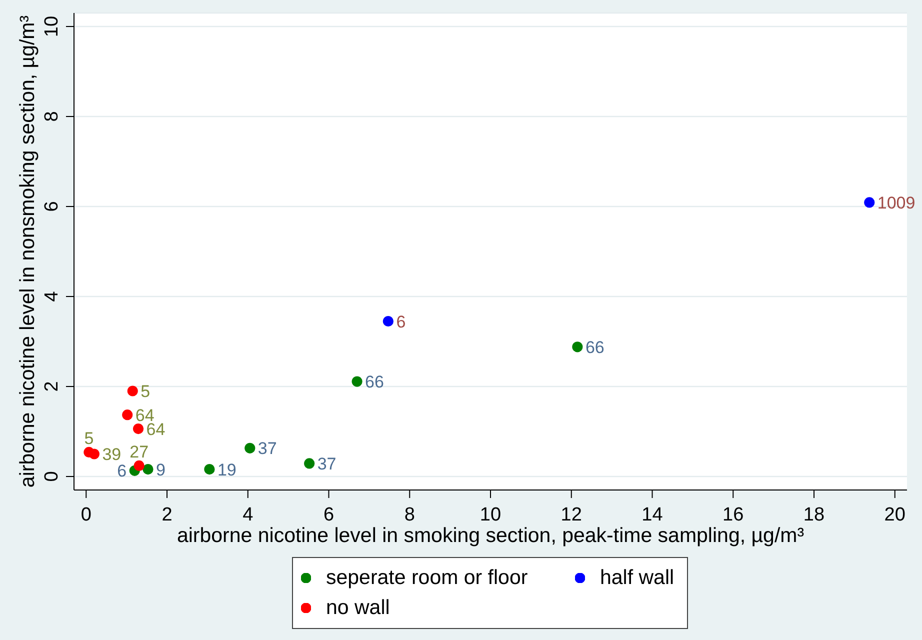 This screenshot has width=922, height=640. What do you see at coordinates (733, 515) in the screenshot?
I see `x-tick-label: 16` at bounding box center [733, 515].